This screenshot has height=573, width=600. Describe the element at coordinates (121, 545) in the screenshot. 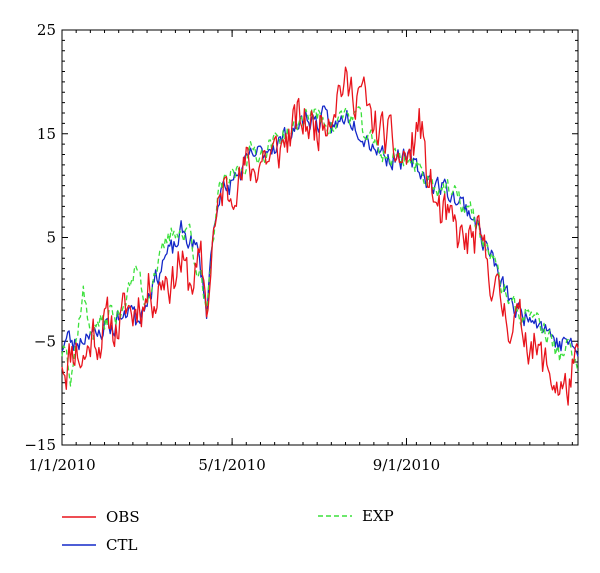

I see `legend-label-ctl: CTL` at that location.